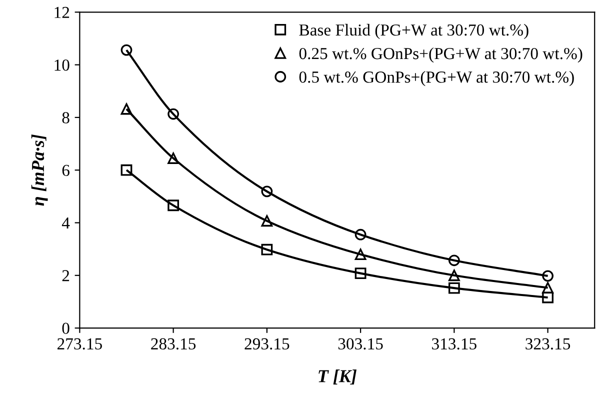 The image size is (613, 405). What do you see at coordinates (337, 377) in the screenshot?
I see `x-axis-title: T [K]` at bounding box center [337, 377].